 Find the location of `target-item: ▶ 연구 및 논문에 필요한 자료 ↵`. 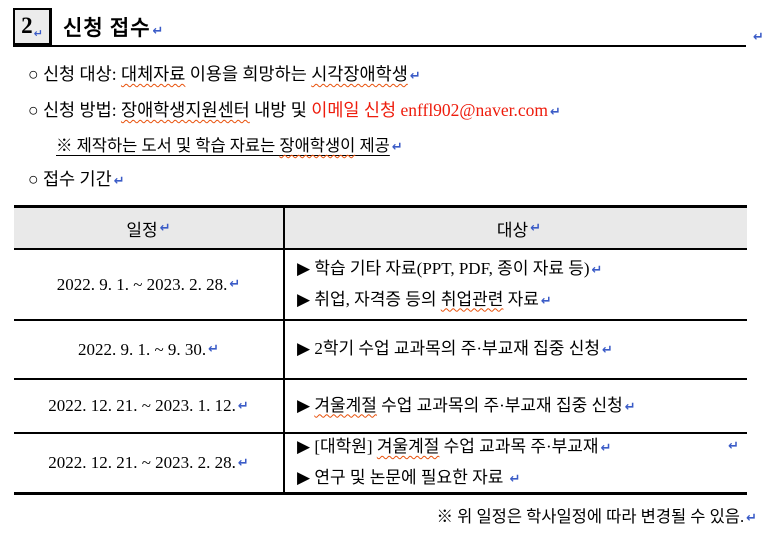

target-item: ▶ 연구 및 논문에 필요한 자료 ↵ is located at coordinates (519, 478).